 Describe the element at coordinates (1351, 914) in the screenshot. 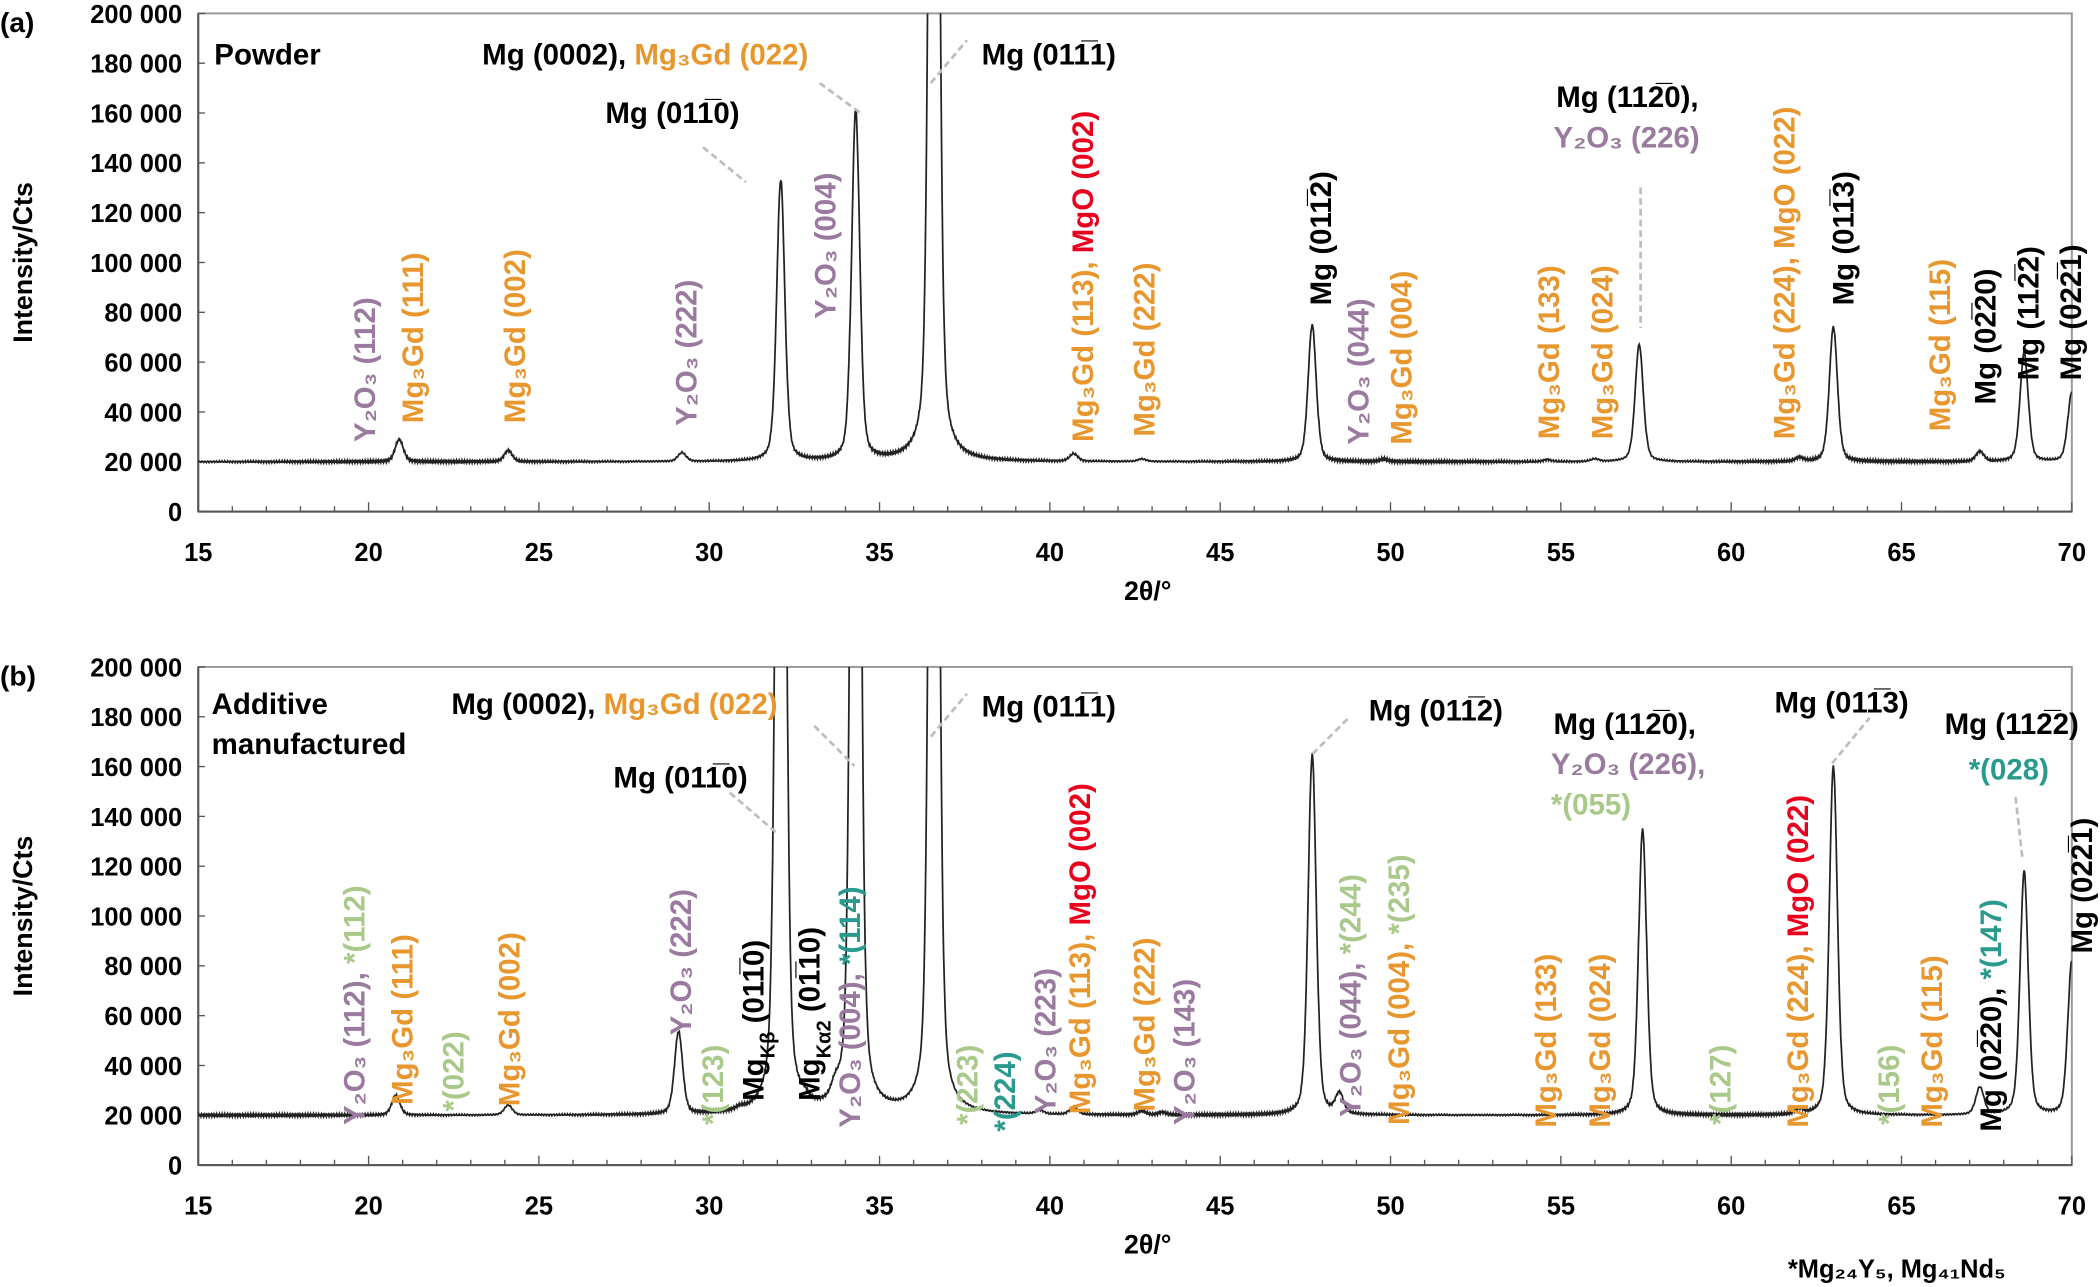

I see `label-segment: *(244)` at that location.